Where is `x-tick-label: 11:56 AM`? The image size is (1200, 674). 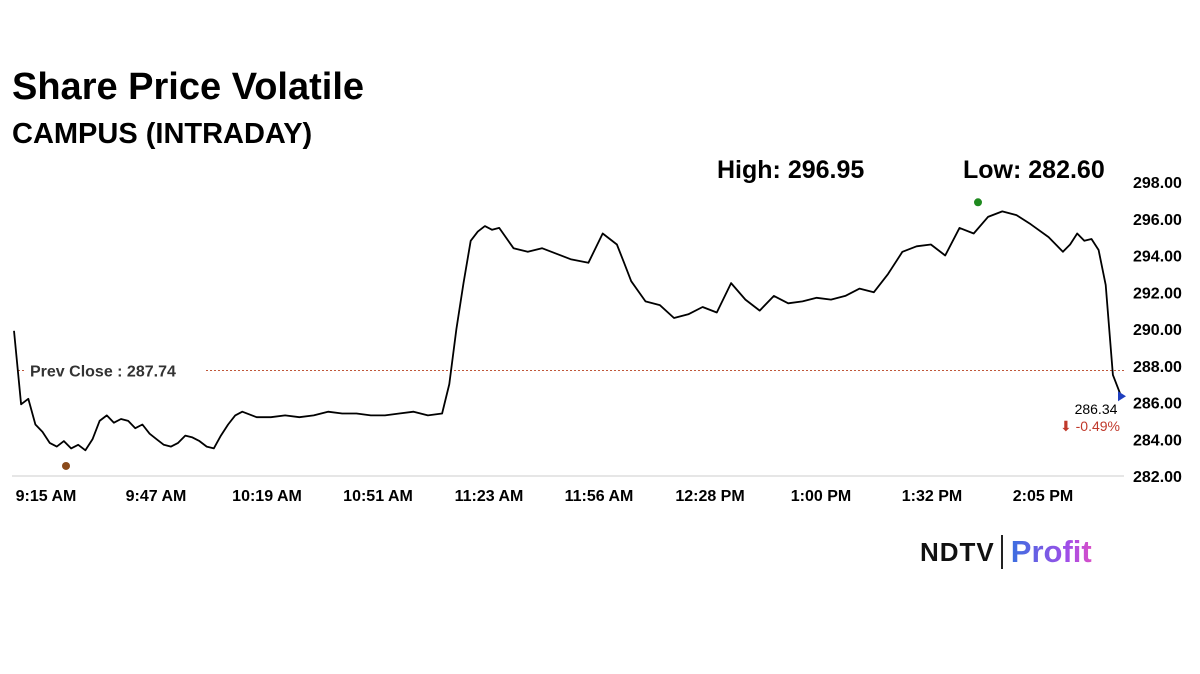 x-tick-label: 11:56 AM is located at coordinates (599, 496).